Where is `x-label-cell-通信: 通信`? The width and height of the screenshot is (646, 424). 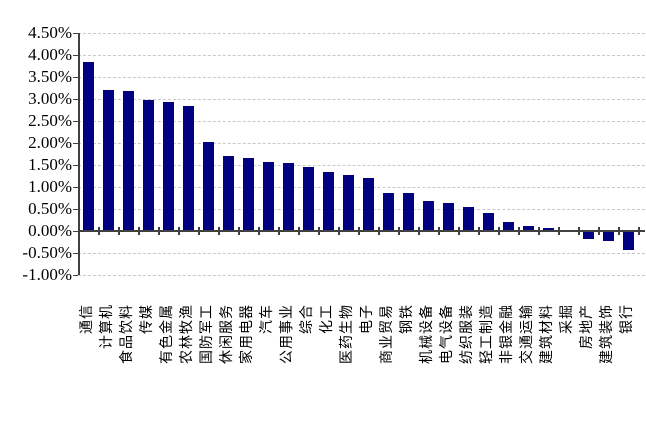
x-label-cell-通信: 通信 is located at coordinates (88, 344).